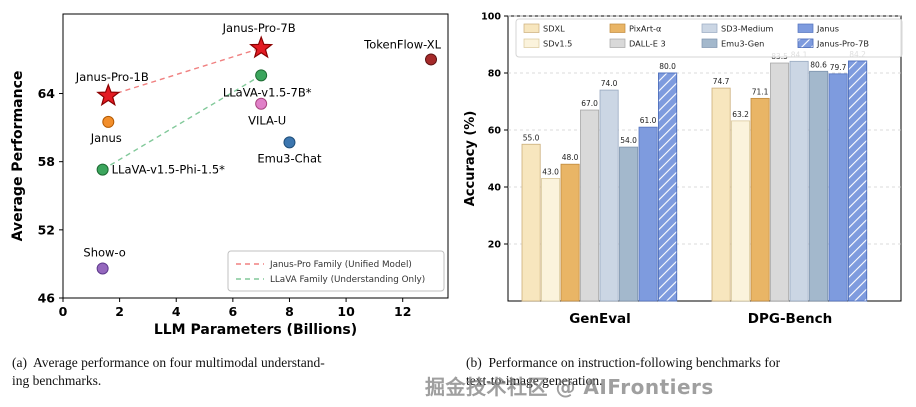 Image resolution: width=916 pixels, height=407 pixels. Describe the element at coordinates (495, 188) in the screenshot. I see `svg-text: 40` at that location.